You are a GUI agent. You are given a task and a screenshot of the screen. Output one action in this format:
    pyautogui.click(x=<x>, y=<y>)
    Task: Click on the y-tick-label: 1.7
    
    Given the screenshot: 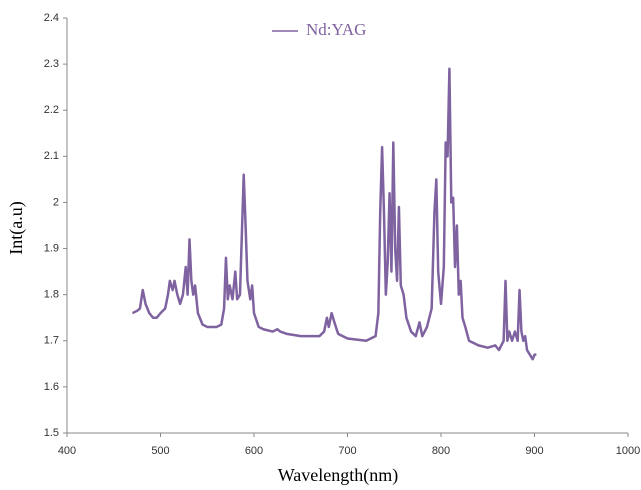 What is the action you would take?
    pyautogui.click(x=51, y=341)
    